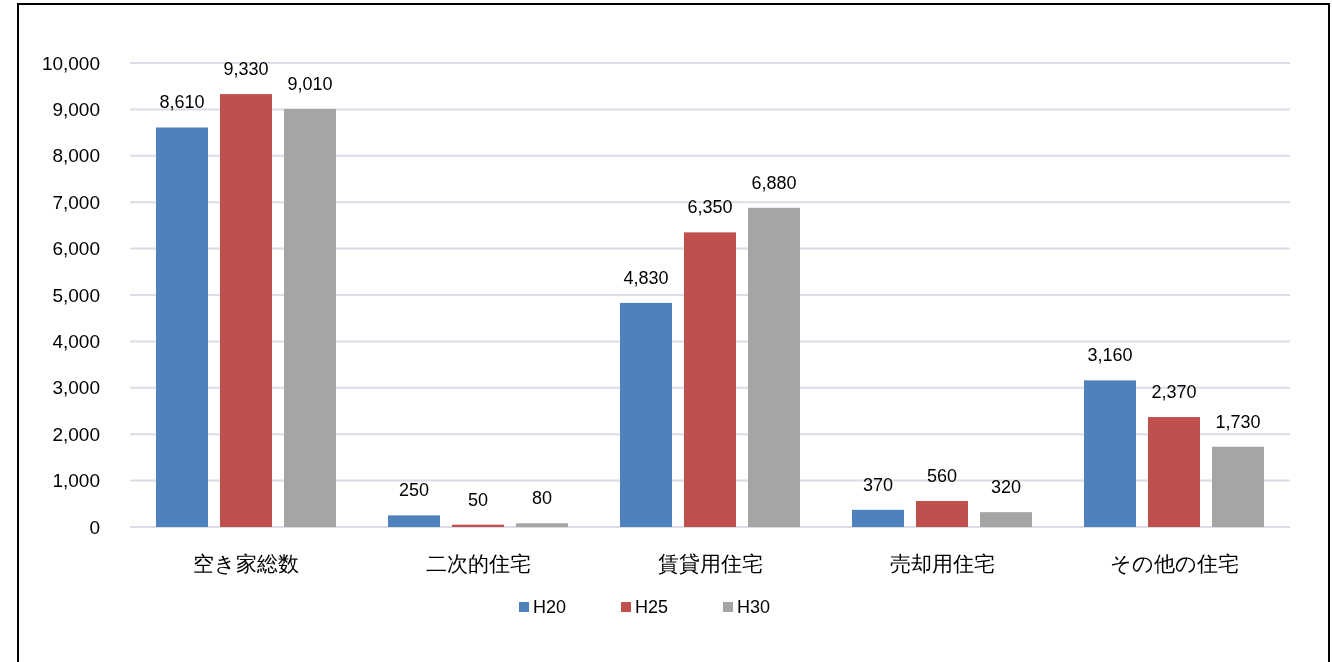  Describe the element at coordinates (652, 607) in the screenshot. I see `legend-label: H25` at that location.